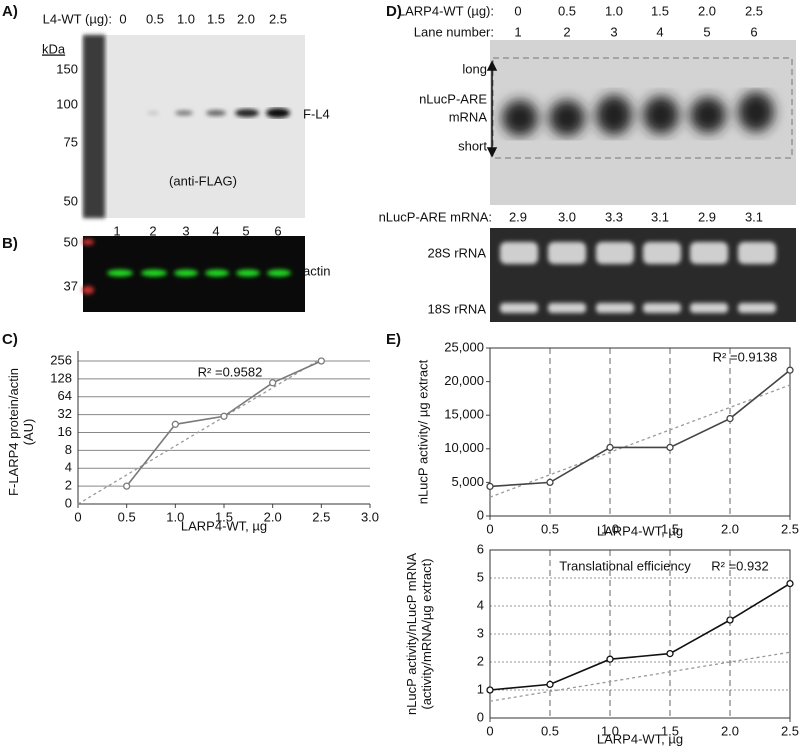  What do you see at coordinates (216, 18) in the screenshot?
I see `lane-amount: 1.5` at bounding box center [216, 18].